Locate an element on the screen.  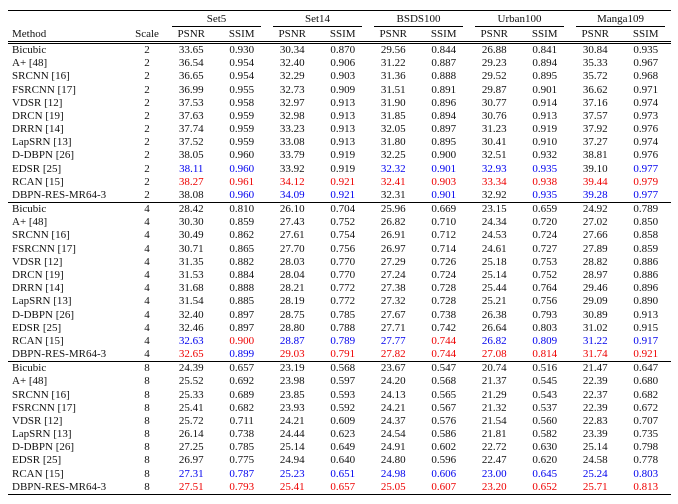
ssim-value-cell: 0.895 is located at coordinates (444, 142).